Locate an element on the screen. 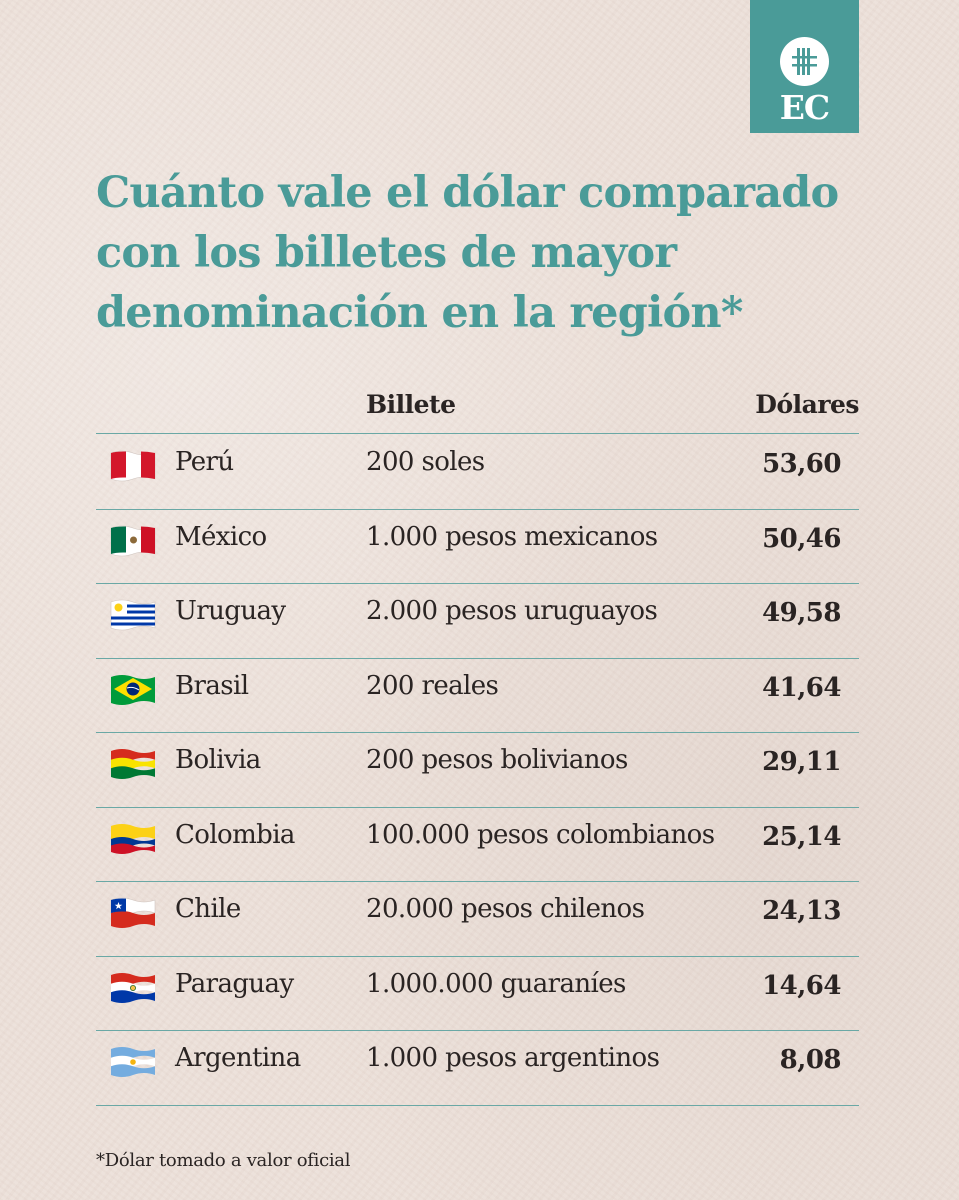 This screenshot has width=959, height=1200. table-row: Brasil 200 reales 41,64 is located at coordinates (477, 696).